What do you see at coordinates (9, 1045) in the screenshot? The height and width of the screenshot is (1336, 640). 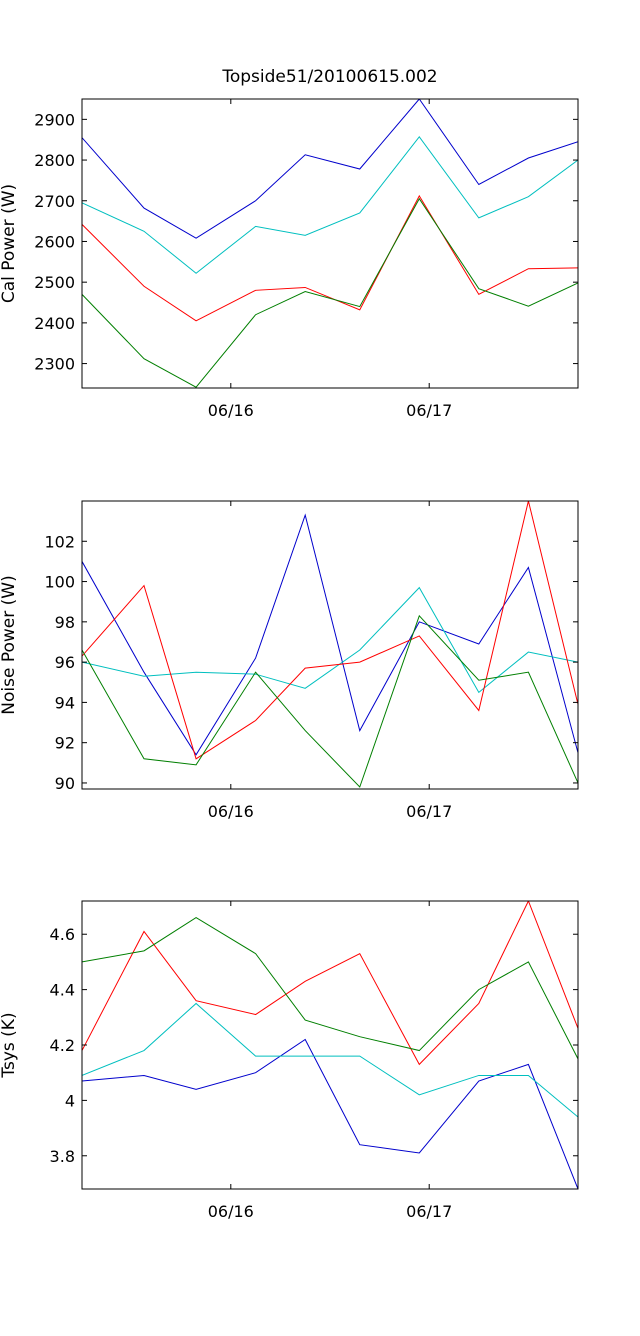 I see `tsys-y-axis-label: Tsys (K)` at bounding box center [9, 1045].